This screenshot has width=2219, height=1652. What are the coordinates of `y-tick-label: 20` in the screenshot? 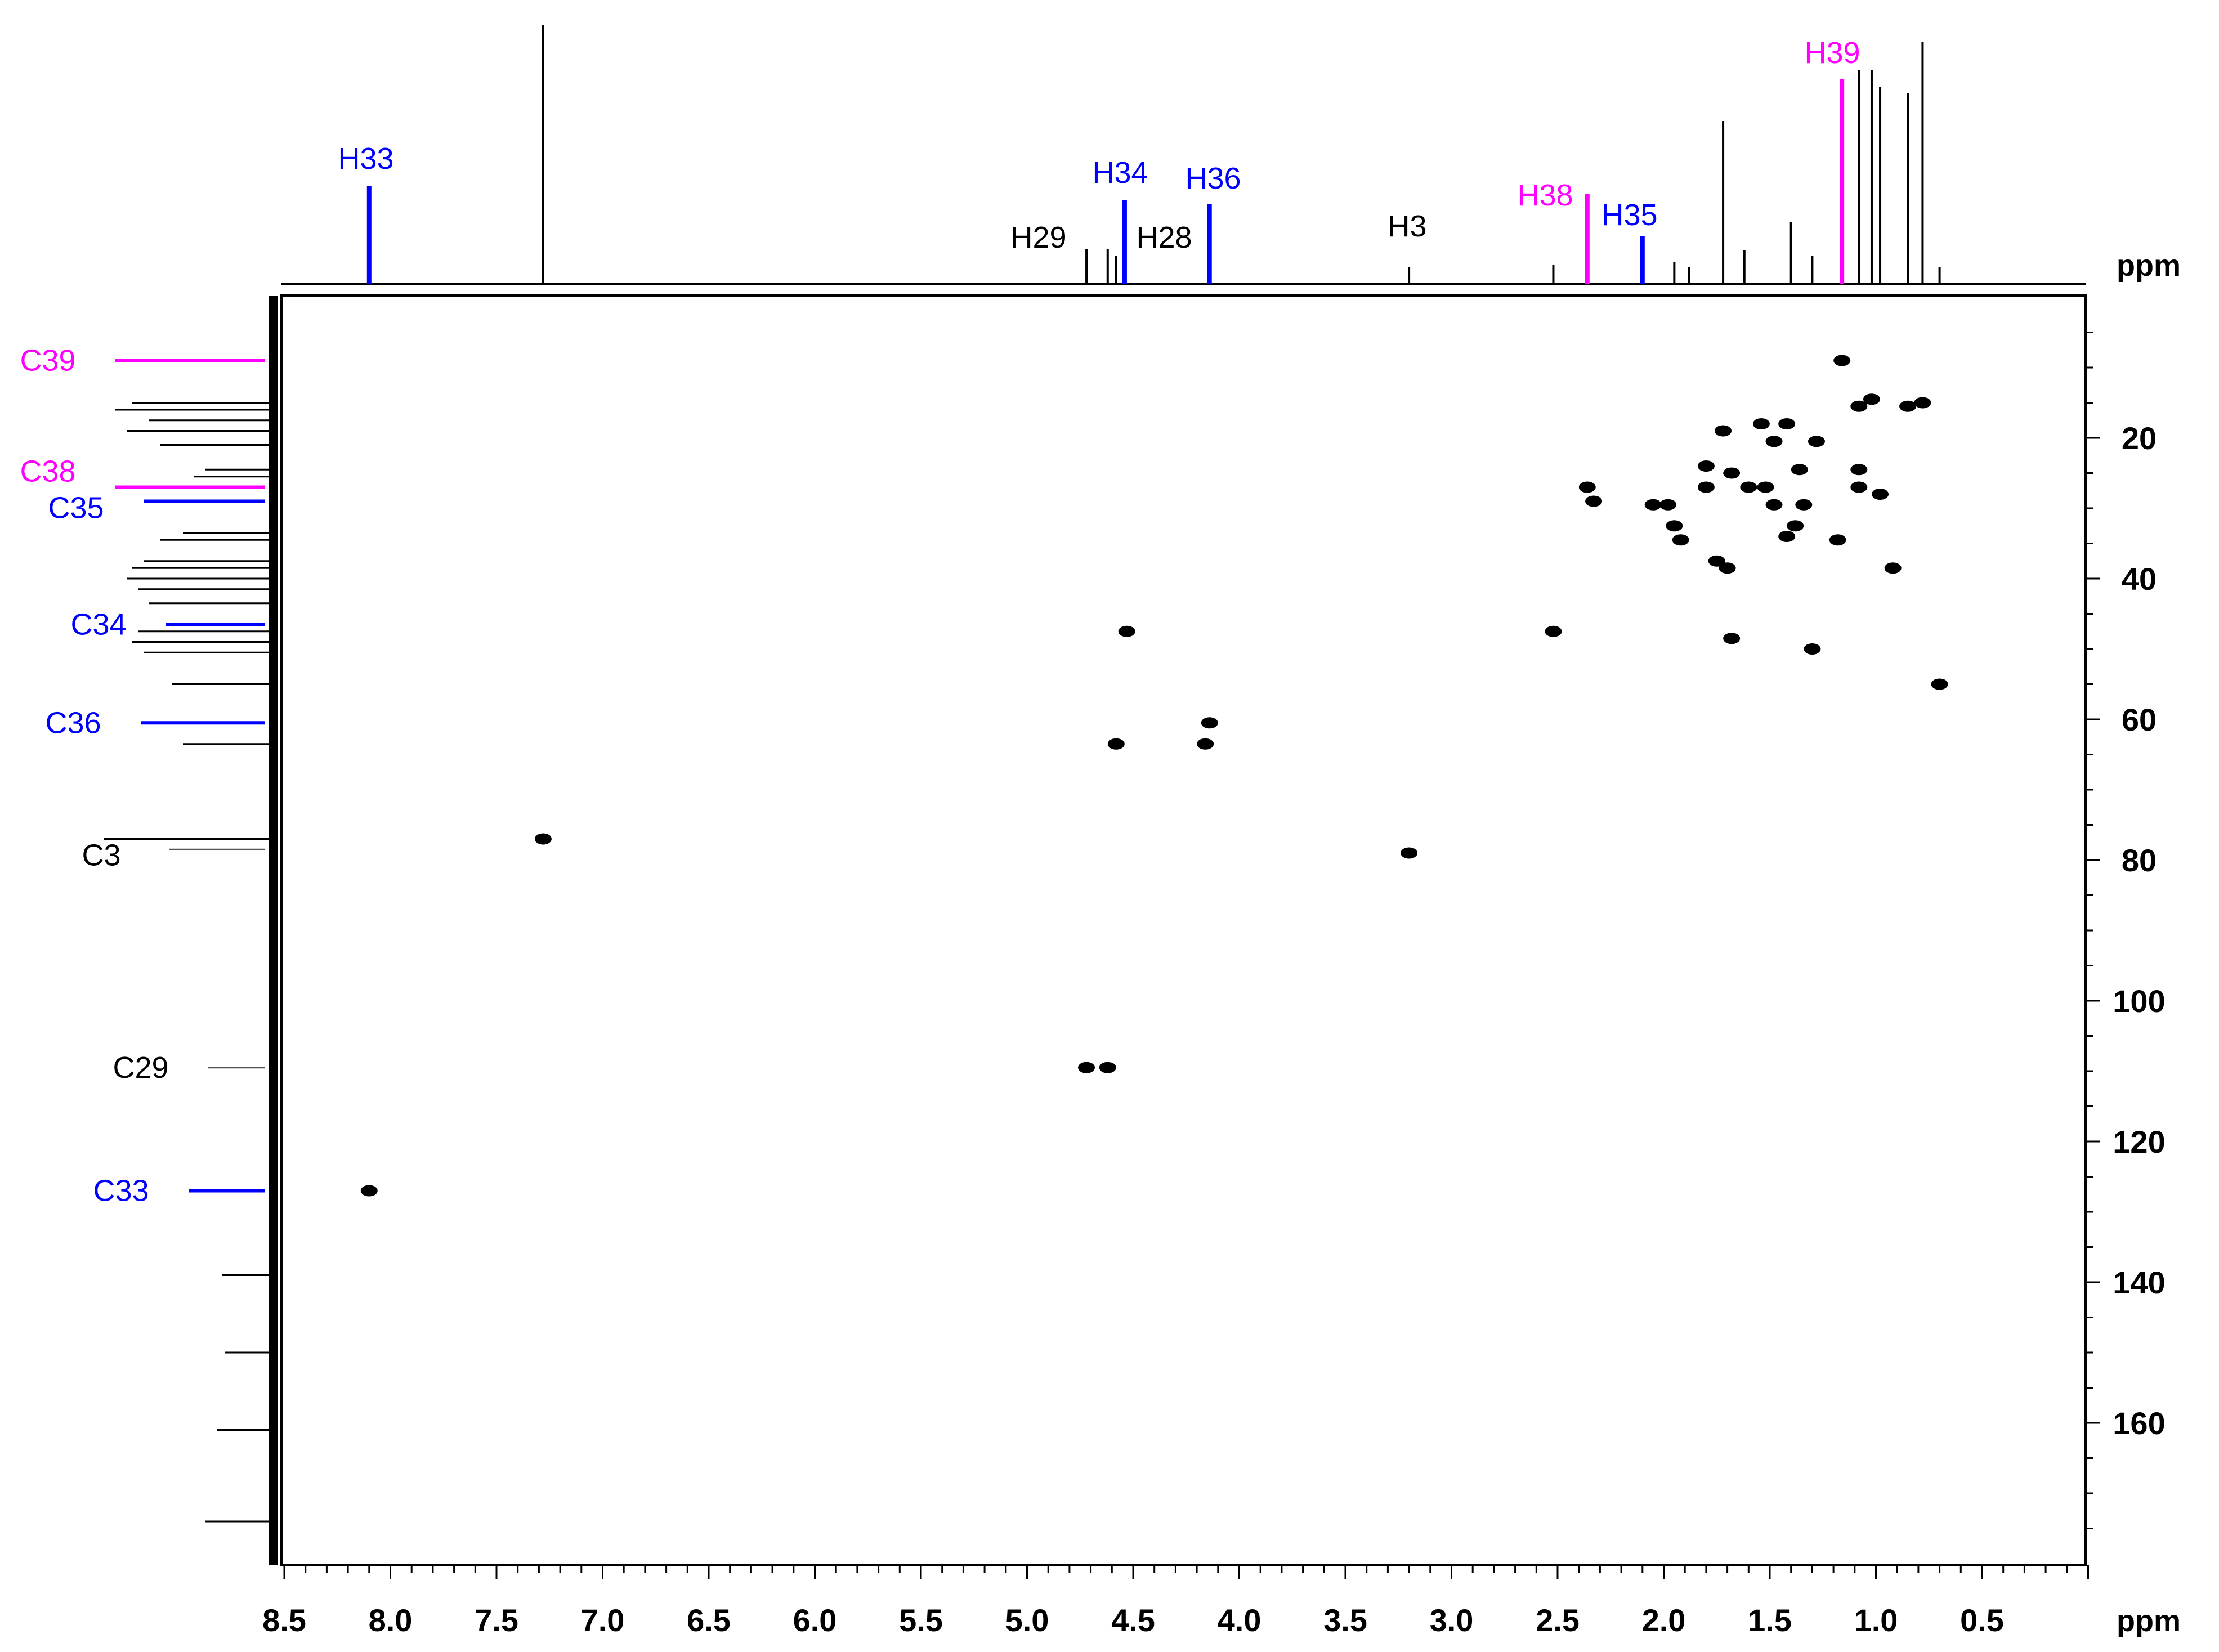 It's located at (2139, 438).